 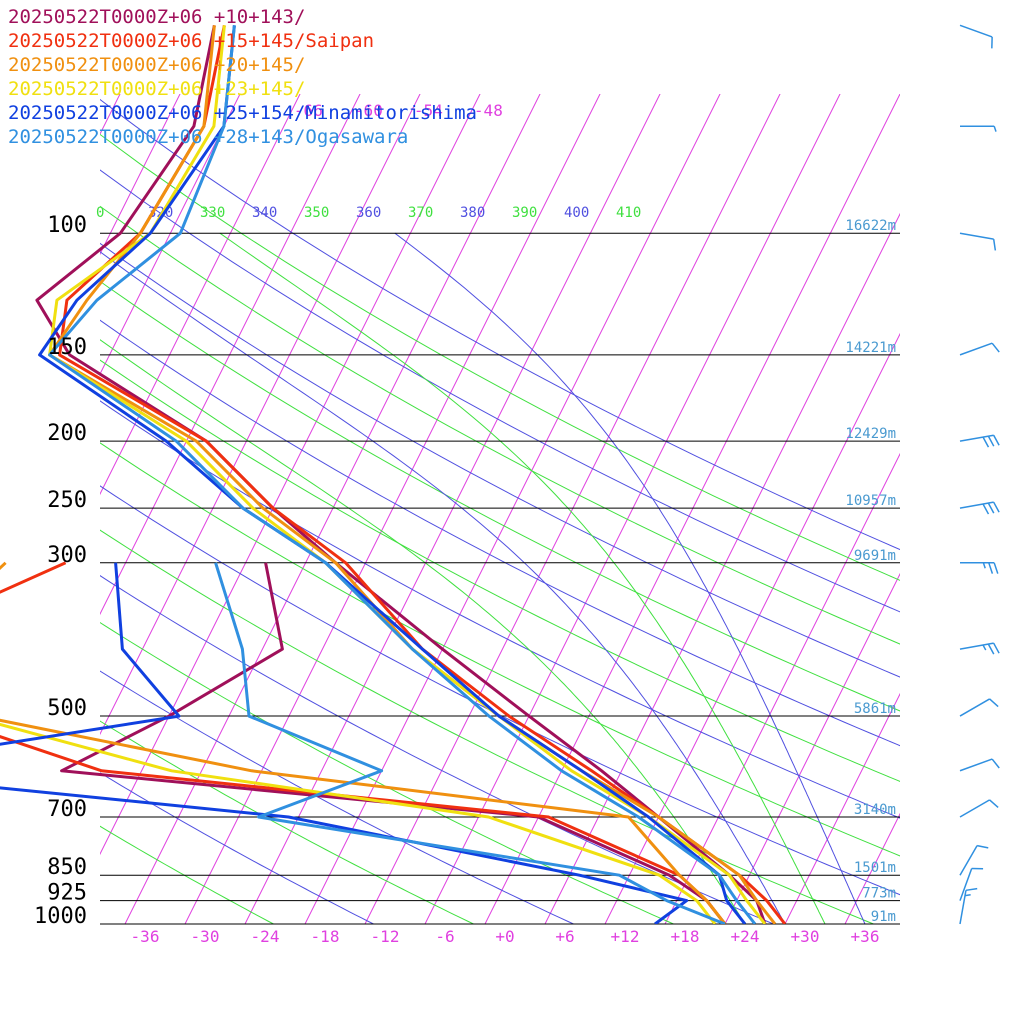 I want to click on pressure-label: 700, so click(x=67, y=809).